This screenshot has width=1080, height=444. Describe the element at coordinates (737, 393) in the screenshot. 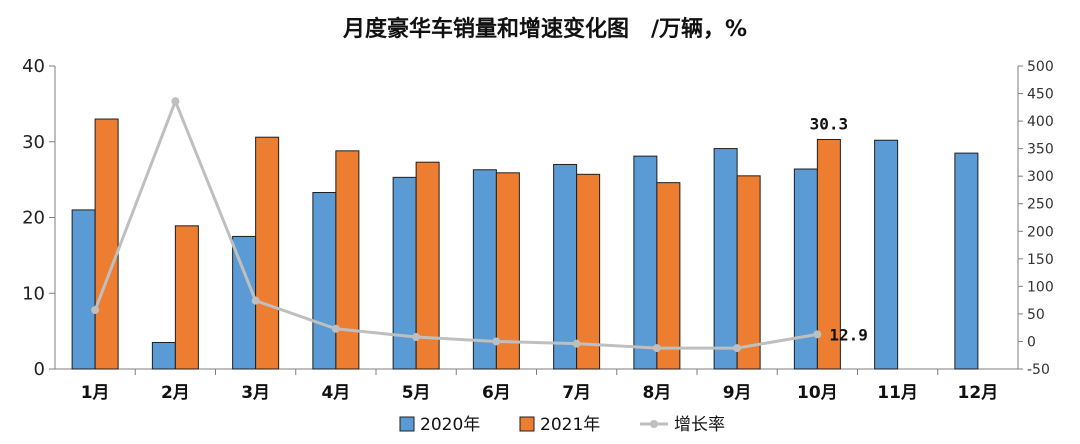

I see `x-tick-label: 9月` at that location.